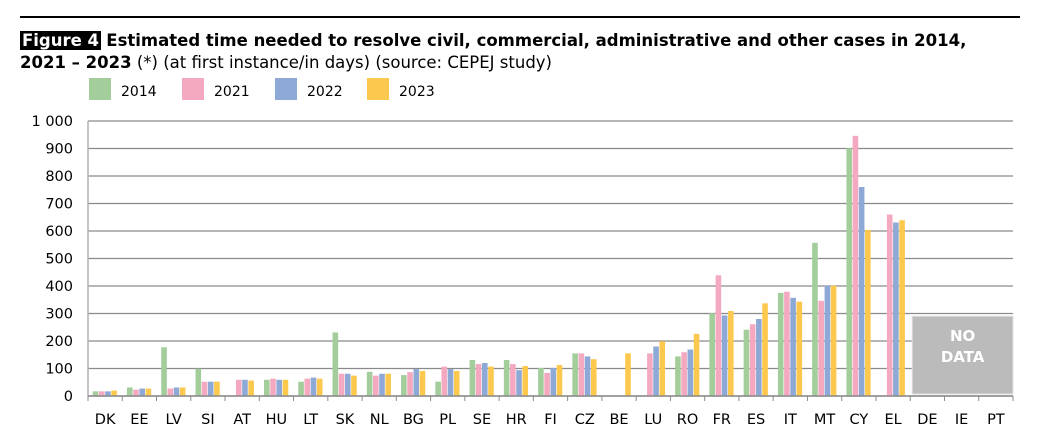  Describe the element at coordinates (76, 62) in the screenshot. I see `title-years: 2021 – 2023` at that location.